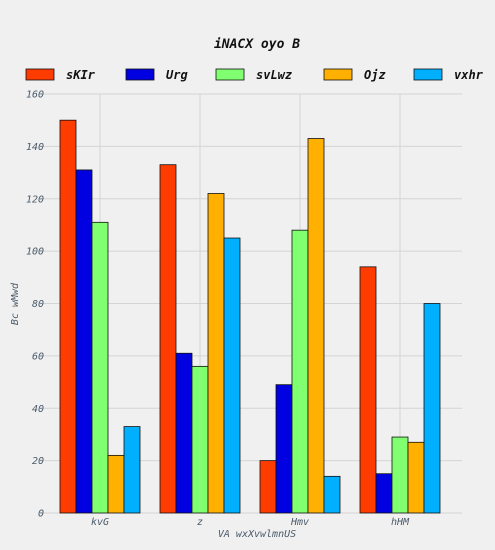 The height and width of the screenshot is (550, 495). Describe the element at coordinates (35, 199) in the screenshot. I see `y-tick-label-6: 120` at that location.